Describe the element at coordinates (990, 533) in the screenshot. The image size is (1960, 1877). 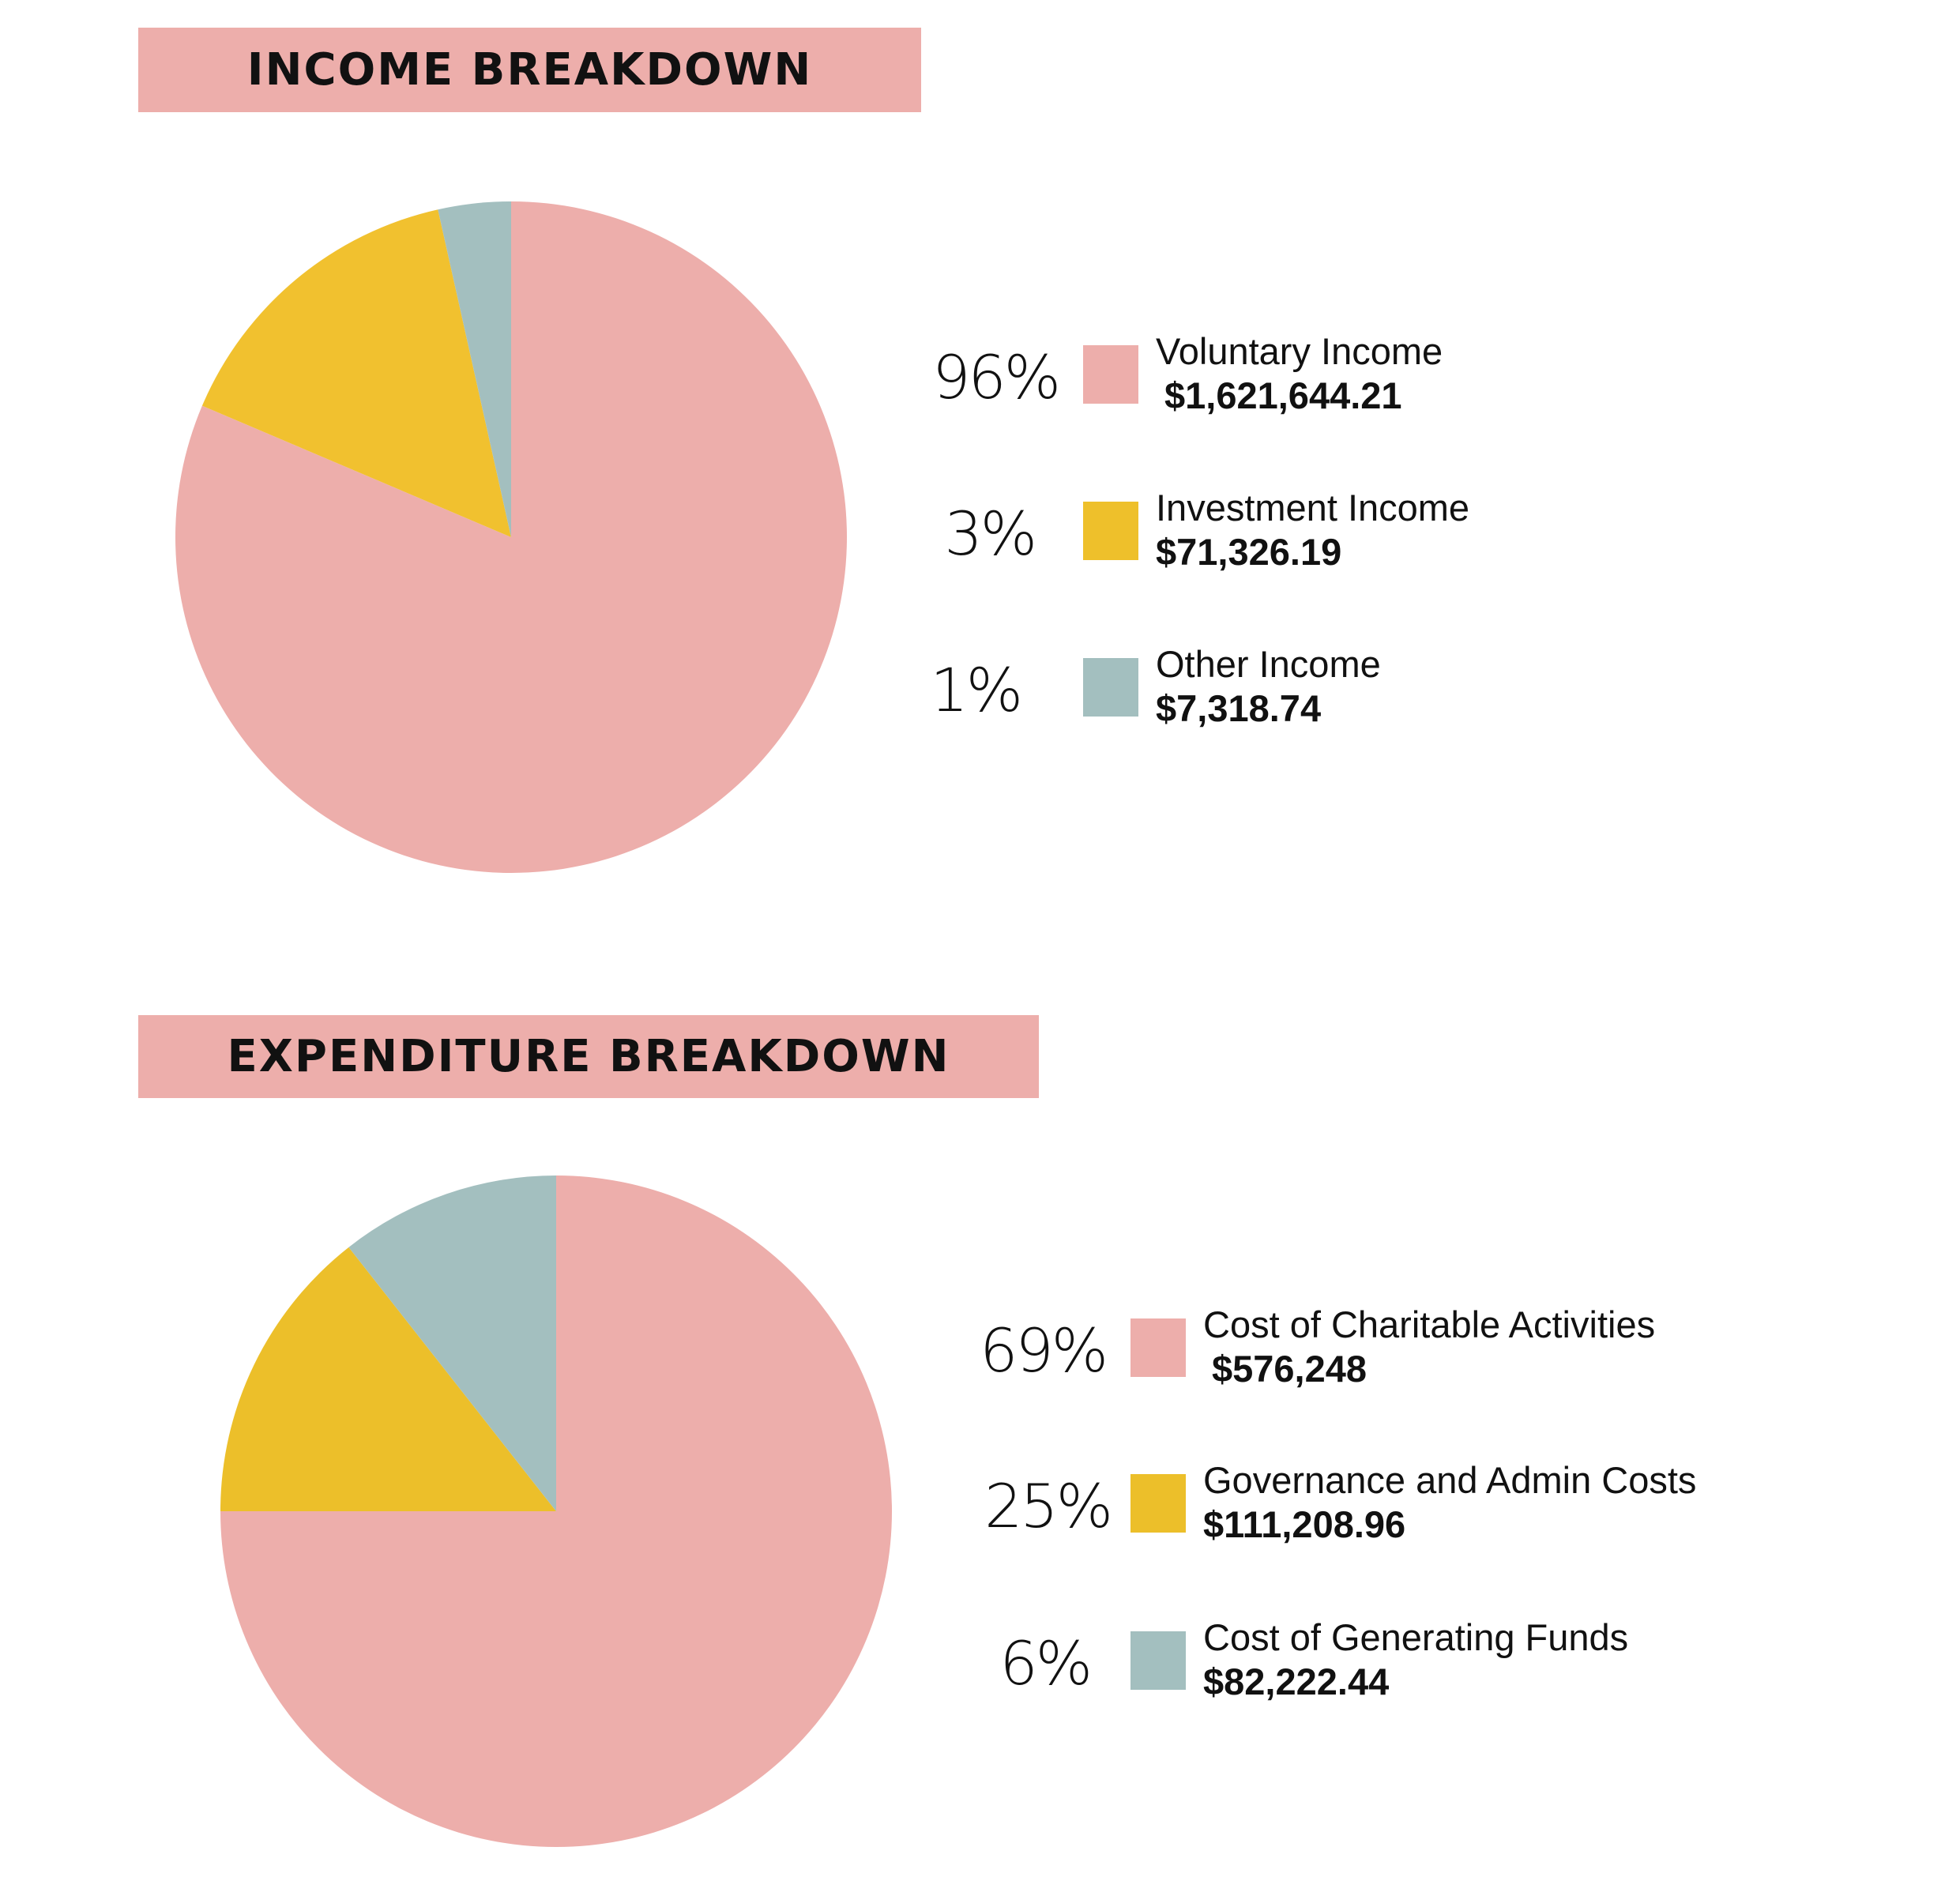
I see `legend-percent: 3%` at that location.